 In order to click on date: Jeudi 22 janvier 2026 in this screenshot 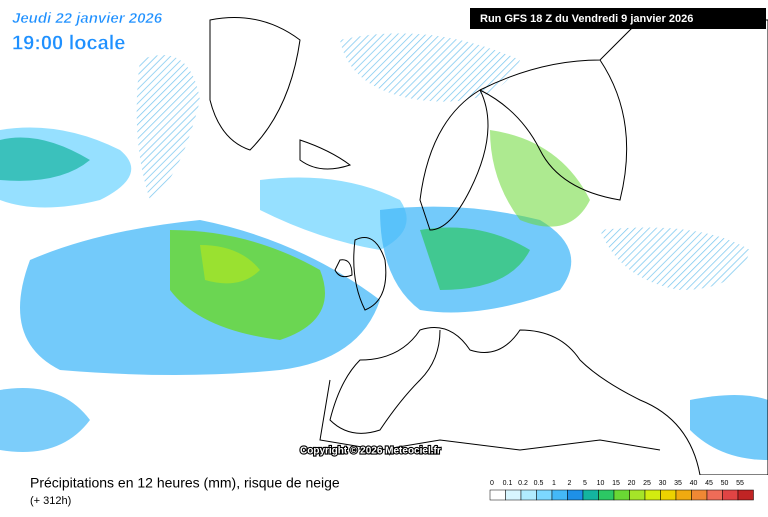, I will do `click(87, 18)`.